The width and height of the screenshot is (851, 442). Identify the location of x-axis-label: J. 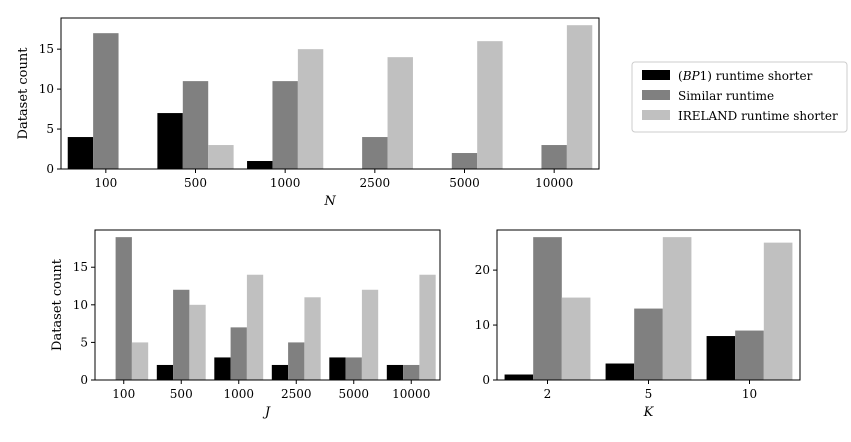
(266, 412).